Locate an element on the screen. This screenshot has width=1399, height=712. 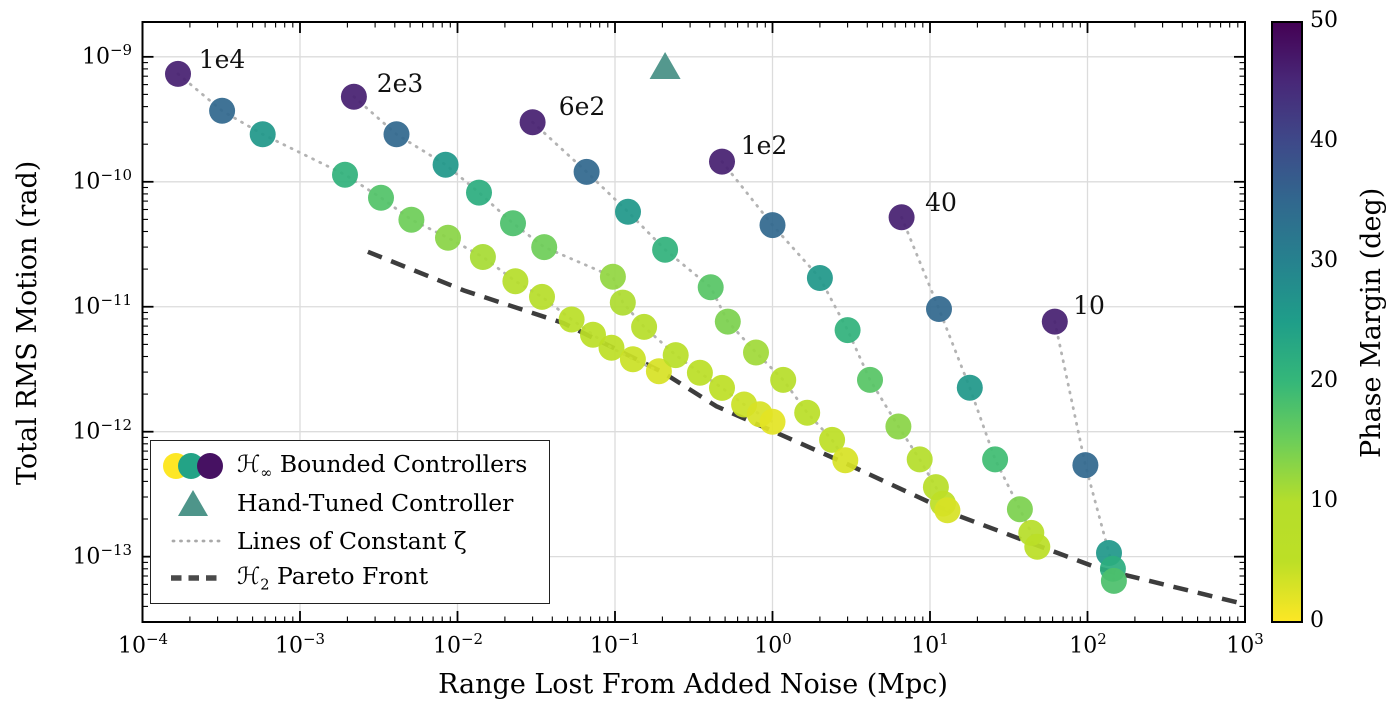
purple-dot-icon is located at coordinates (210, 465).